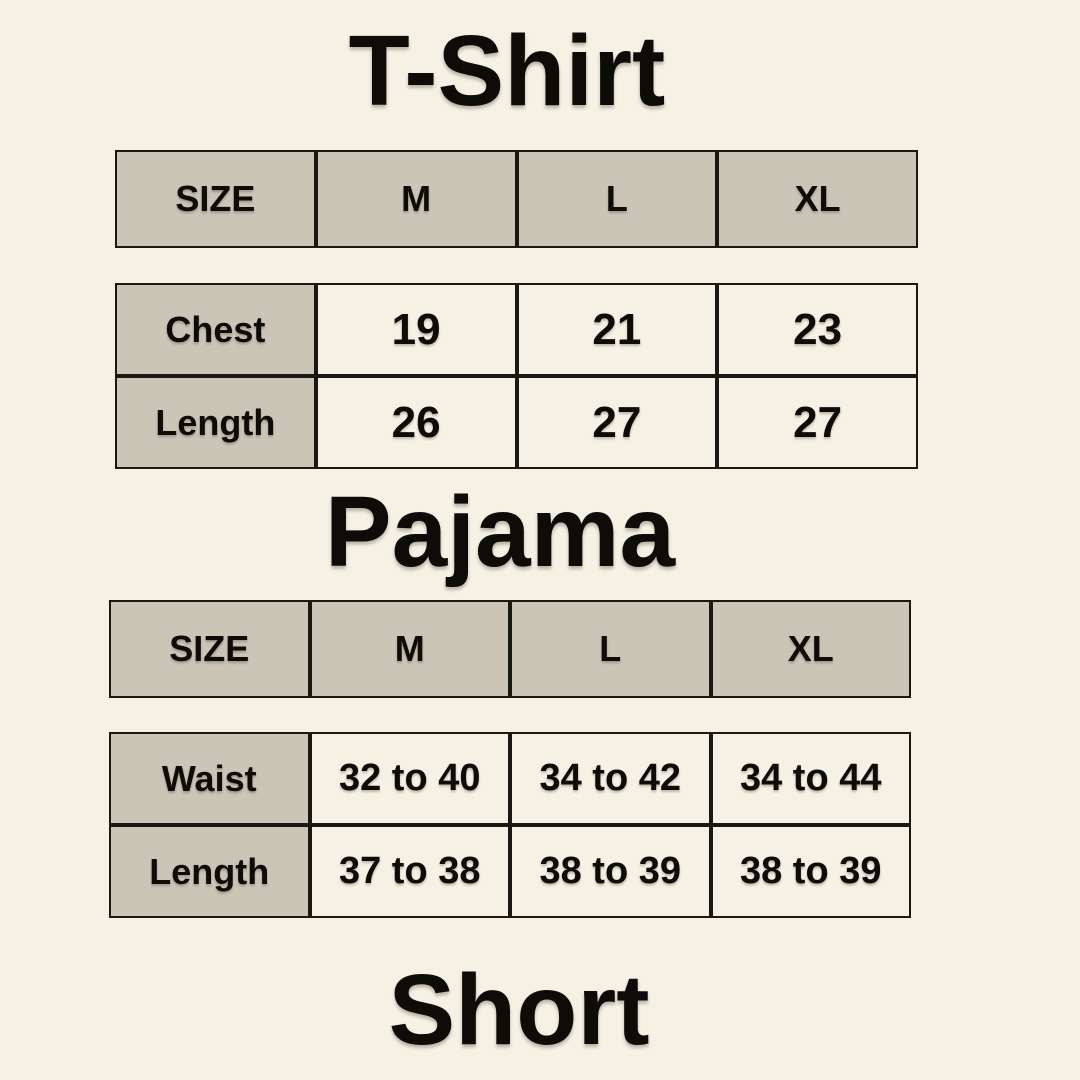  I want to click on cell-value: 26, so click(416, 422).